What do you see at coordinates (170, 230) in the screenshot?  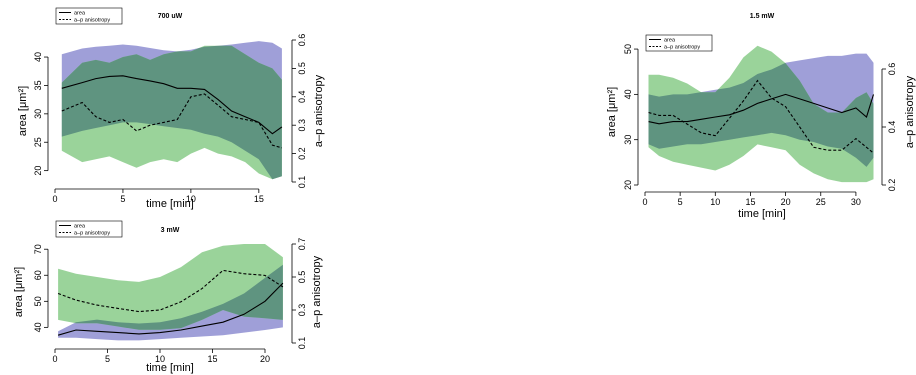 I see `chart-title: 3 mW` at bounding box center [170, 230].